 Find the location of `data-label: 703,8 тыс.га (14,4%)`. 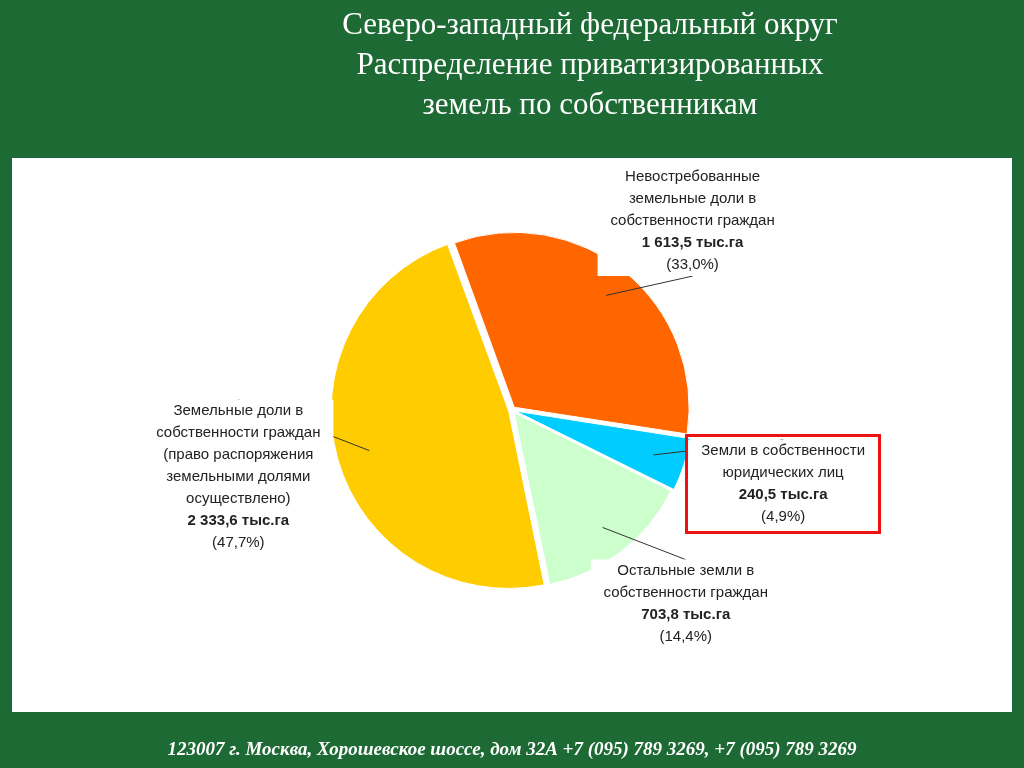

data-label: 703,8 тыс.га (14,4%) is located at coordinates (686, 624).